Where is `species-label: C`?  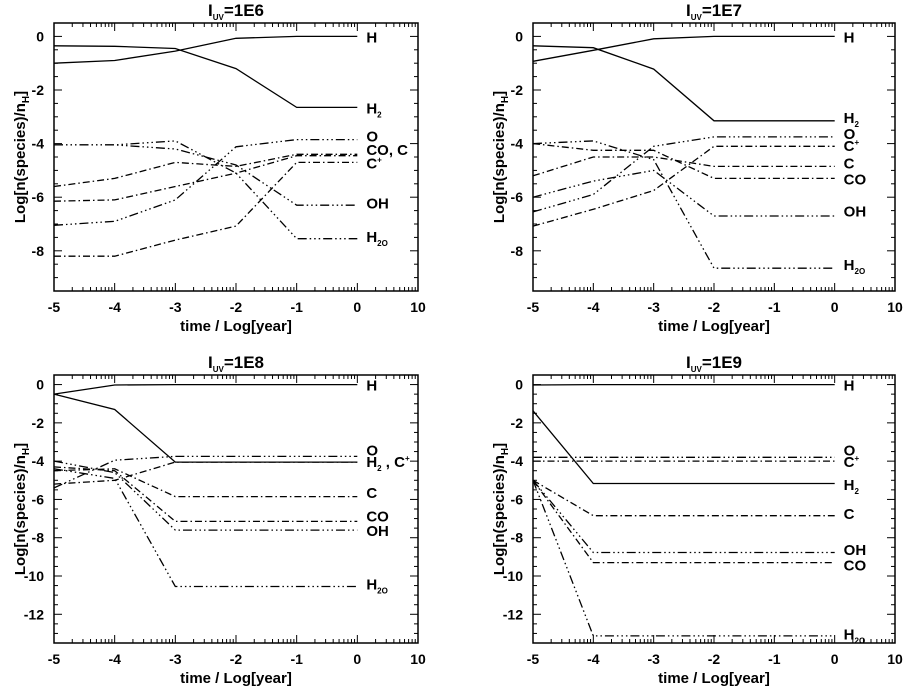 species-label: C is located at coordinates (849, 514).